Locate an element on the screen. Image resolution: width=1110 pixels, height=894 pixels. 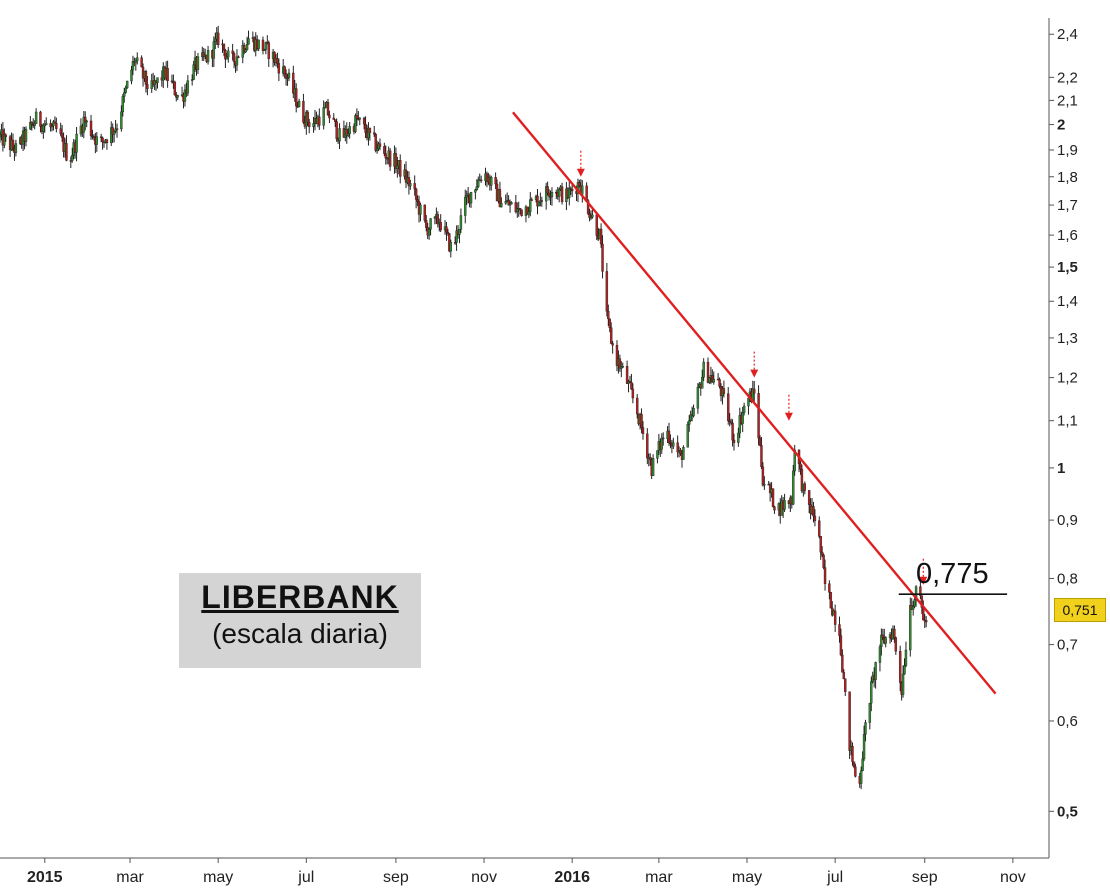
y-tick-label: 1,4 is located at coordinates (1067, 301).